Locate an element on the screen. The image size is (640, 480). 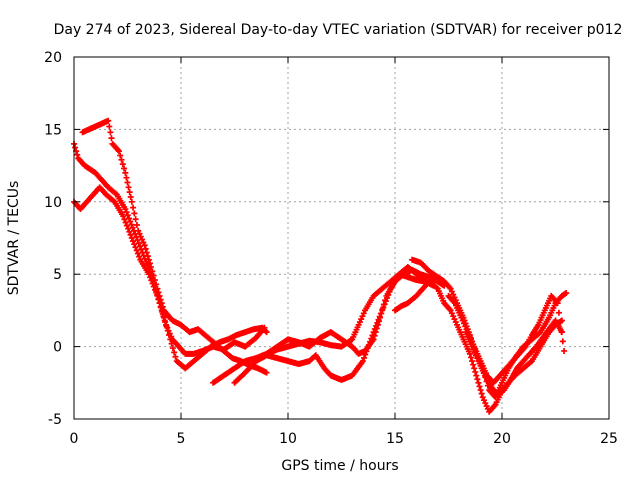
series-track-f is located at coordinates (355, 311).